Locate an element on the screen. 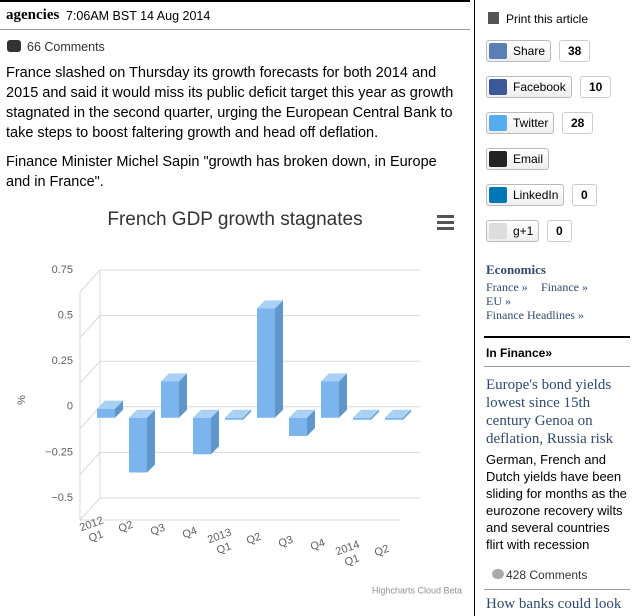 The width and height of the screenshot is (633, 616). credits: Highcharts Cloud Beta is located at coordinates (417, 590).